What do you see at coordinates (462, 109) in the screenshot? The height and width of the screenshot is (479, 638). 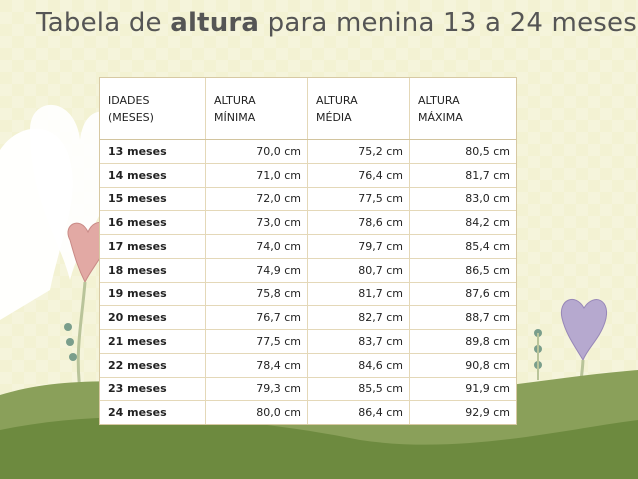 I see `header-max-height: ALTURA MÁXIMA` at bounding box center [462, 109].